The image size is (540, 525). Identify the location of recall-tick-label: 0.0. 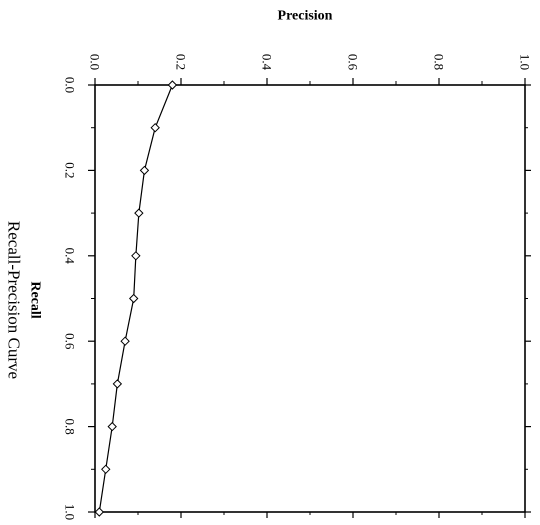
(70, 85).